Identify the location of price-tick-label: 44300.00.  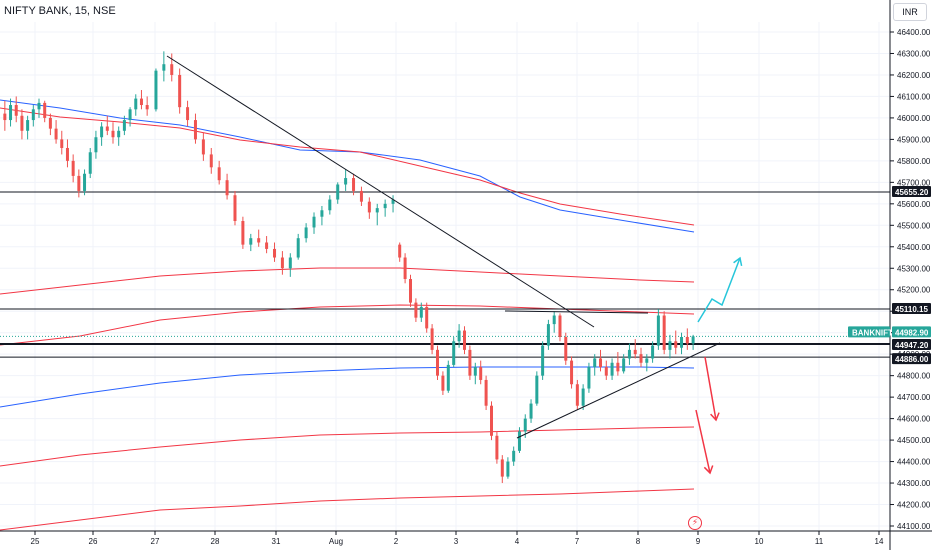
(914, 483).